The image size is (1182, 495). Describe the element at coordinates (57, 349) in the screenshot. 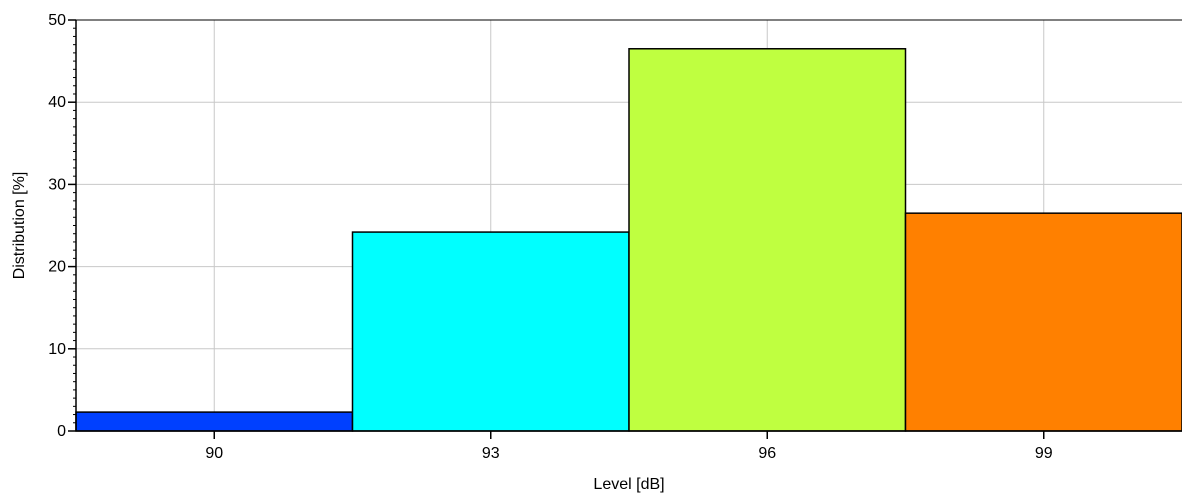

I see `y-tick-label: 10` at that location.